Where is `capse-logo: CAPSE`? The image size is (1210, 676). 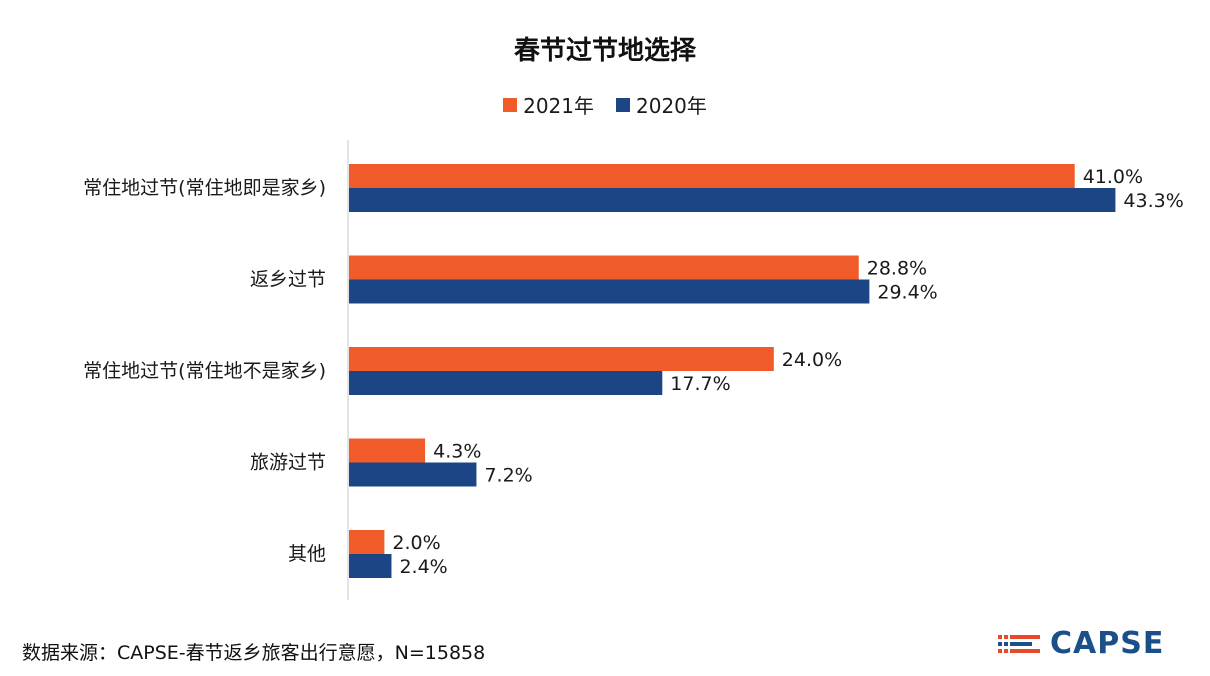 capse-logo: CAPSE is located at coordinates (1081, 643).